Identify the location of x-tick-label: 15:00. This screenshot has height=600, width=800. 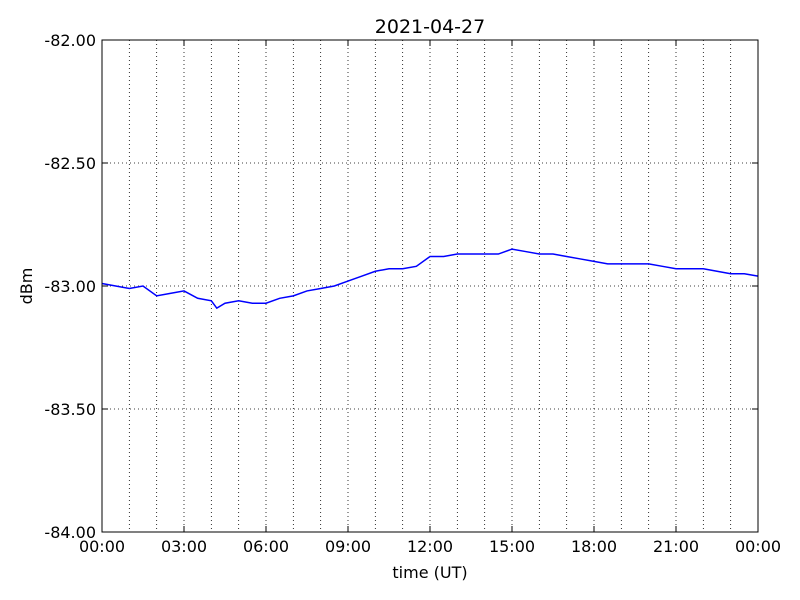
(512, 546).